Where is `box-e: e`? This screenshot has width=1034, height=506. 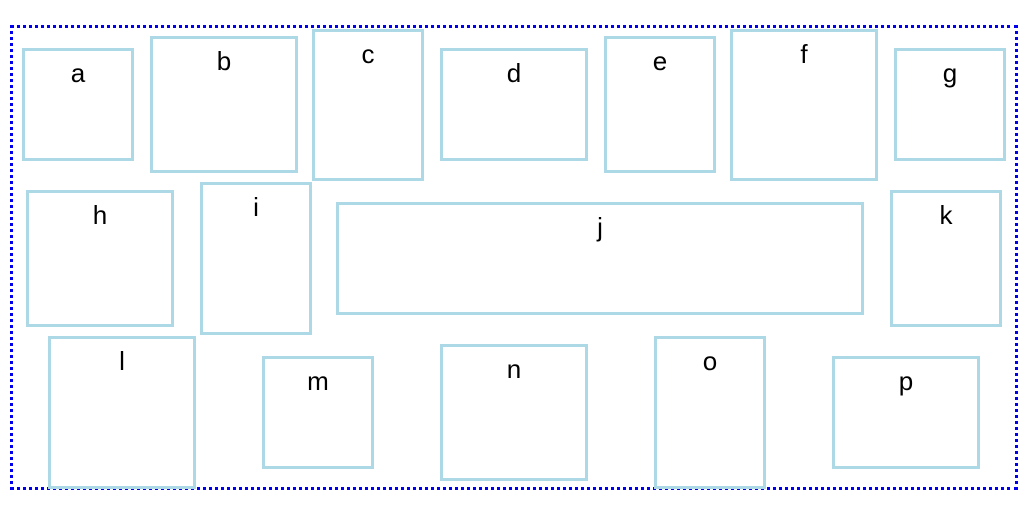
box-e: e is located at coordinates (660, 104).